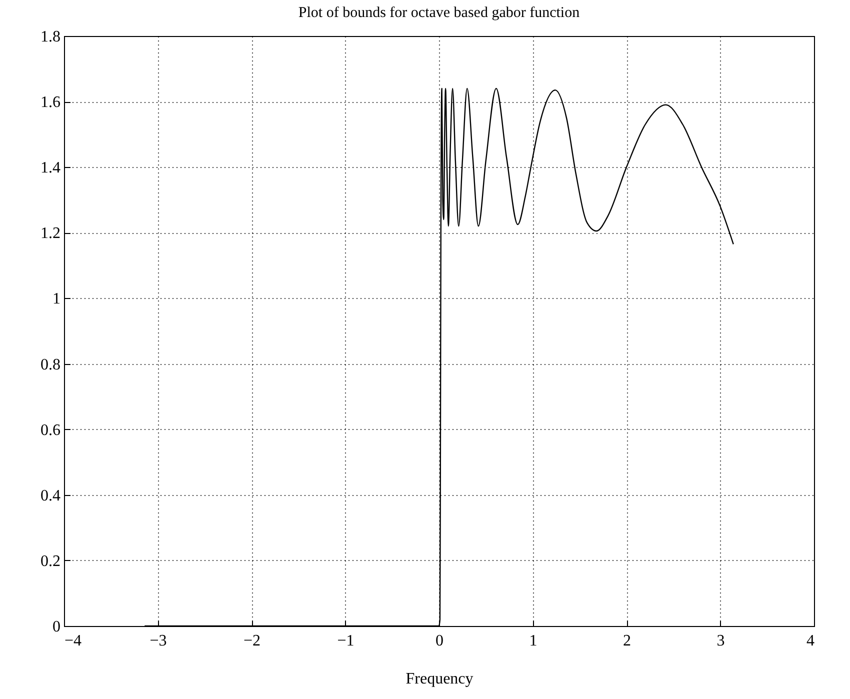 The width and height of the screenshot is (850, 699). Describe the element at coordinates (56, 299) in the screenshot. I see `y-tick-label: 1` at that location.